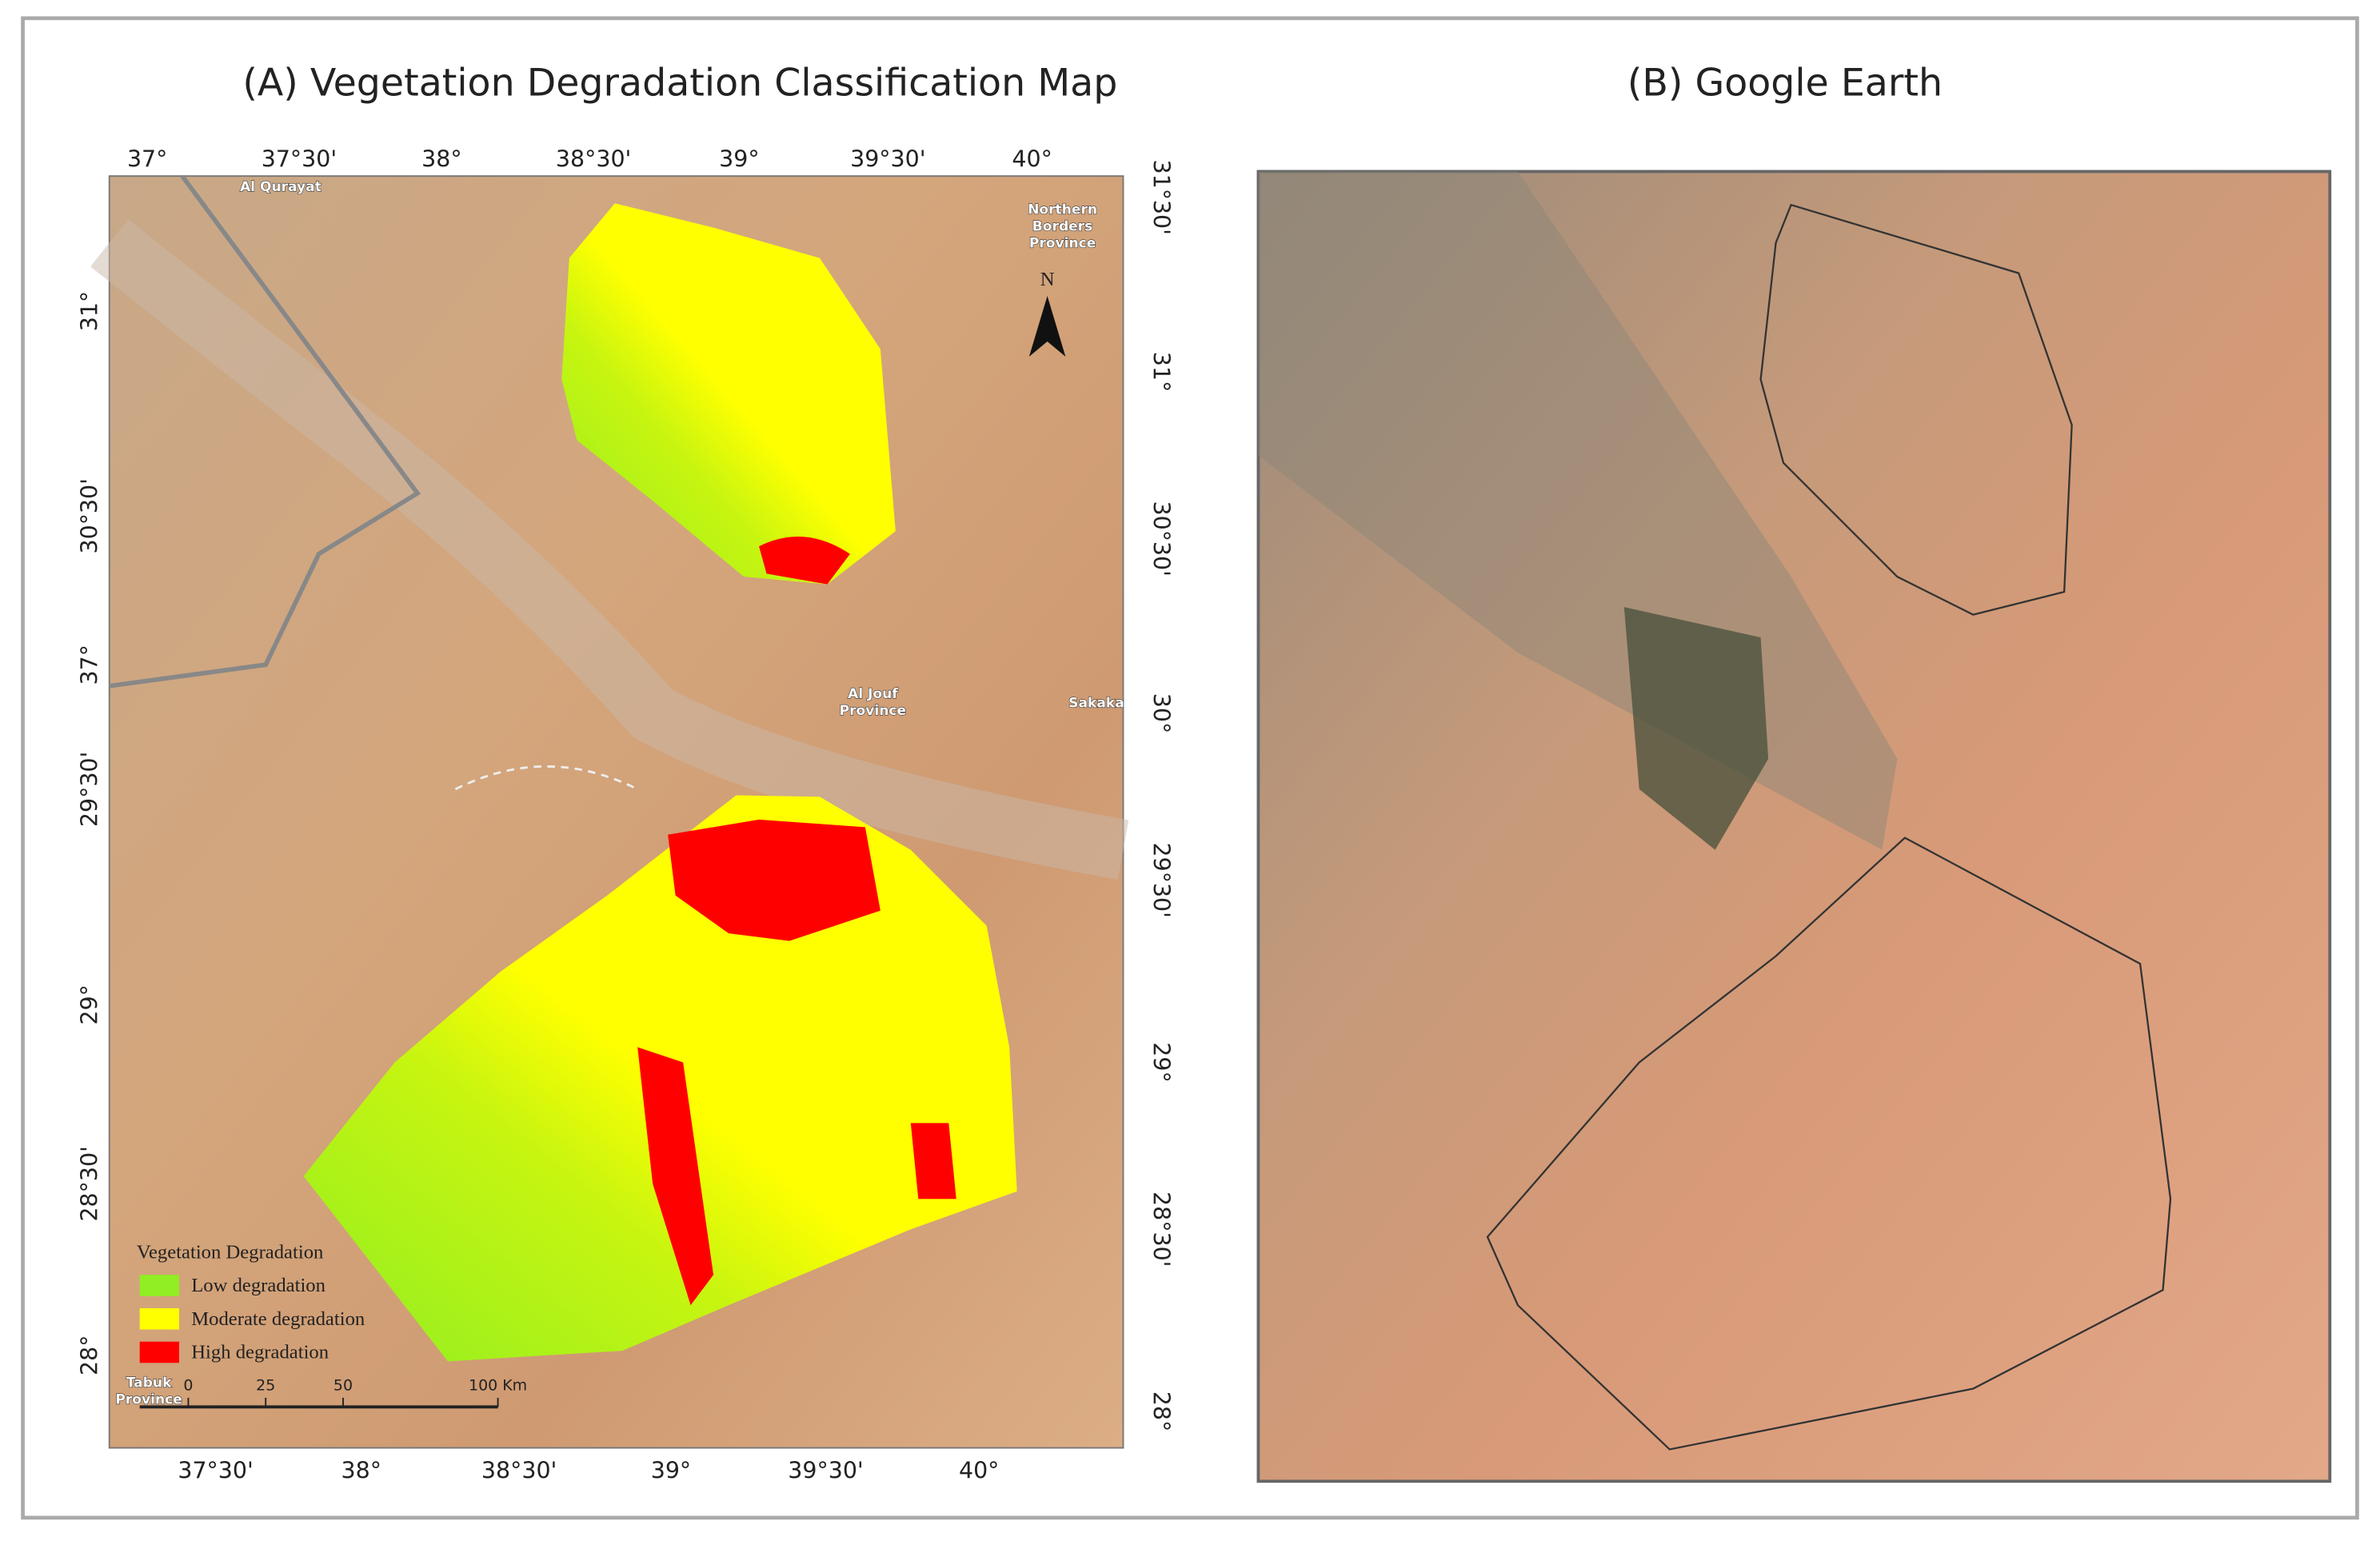  Describe the element at coordinates (147, 159) in the screenshot. I see `top-tick-label: 37°` at that location.